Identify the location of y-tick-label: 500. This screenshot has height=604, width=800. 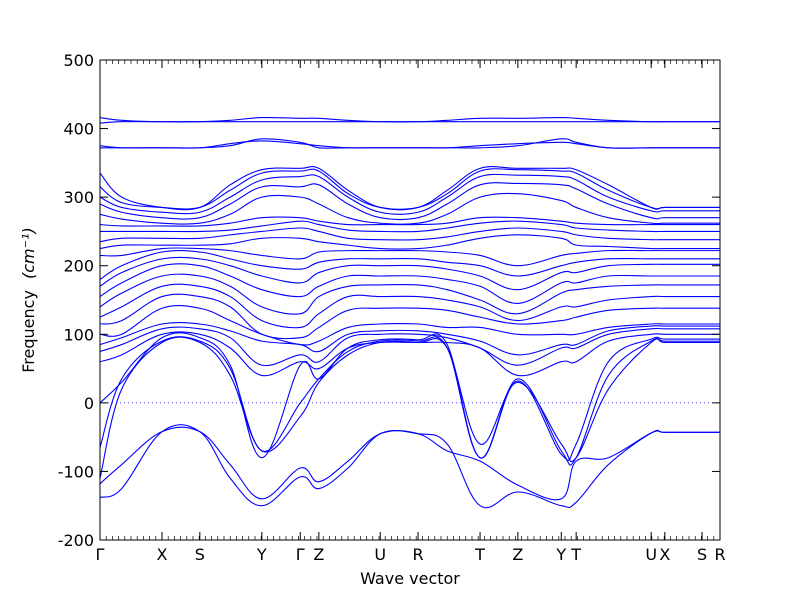
(78, 60).